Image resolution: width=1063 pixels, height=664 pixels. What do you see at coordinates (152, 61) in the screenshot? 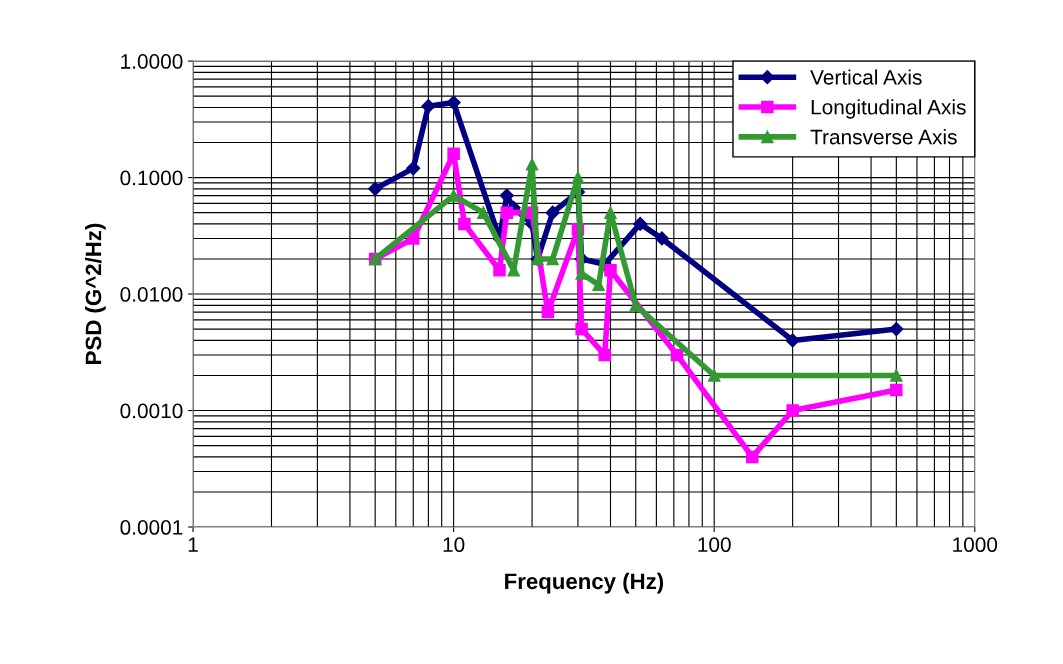
I see `y-tick-label: 1.0000` at bounding box center [152, 61].